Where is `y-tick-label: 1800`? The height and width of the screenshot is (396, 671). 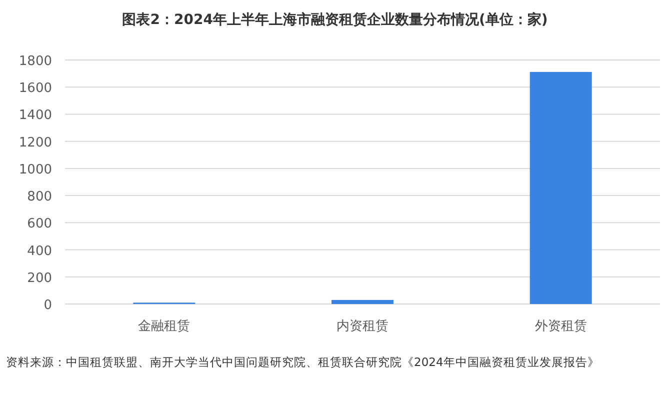
y-tick-label: 1800 is located at coordinates (35, 61).